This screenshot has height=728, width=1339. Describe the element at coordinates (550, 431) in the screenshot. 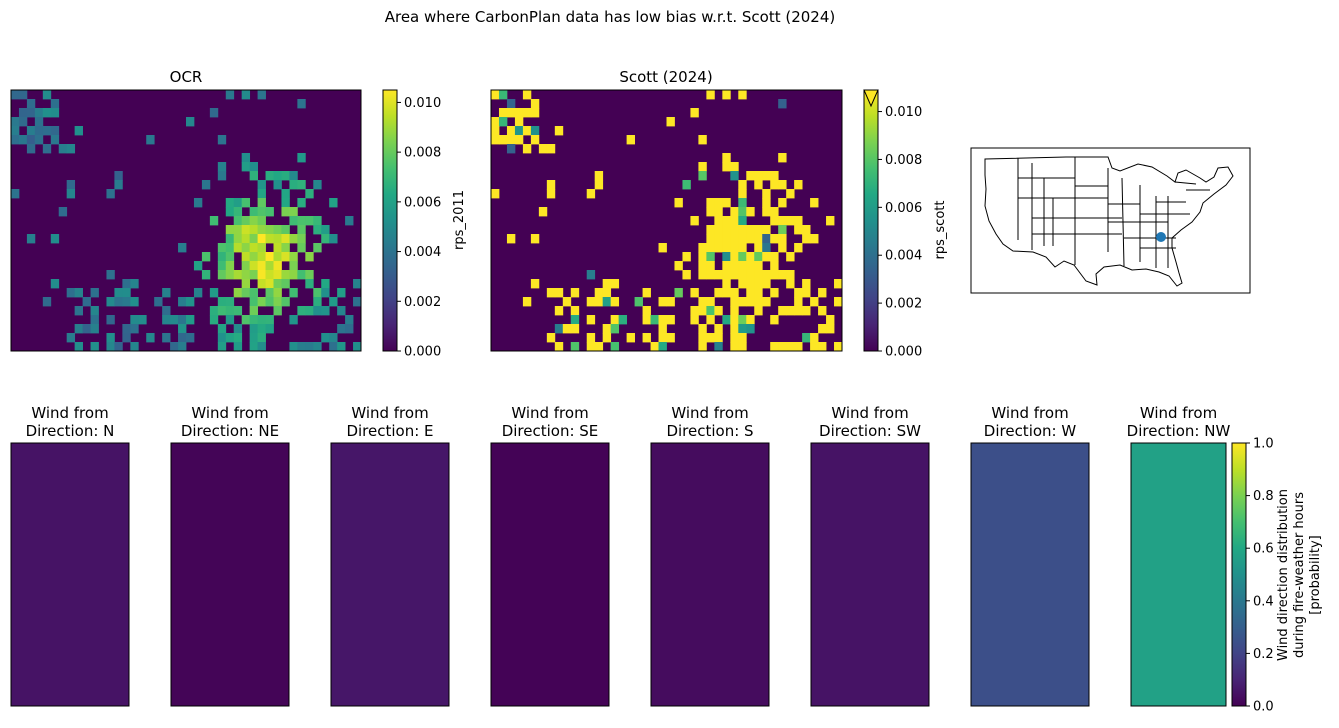

I see `wind-panel-title: Direction: SE` at that location.